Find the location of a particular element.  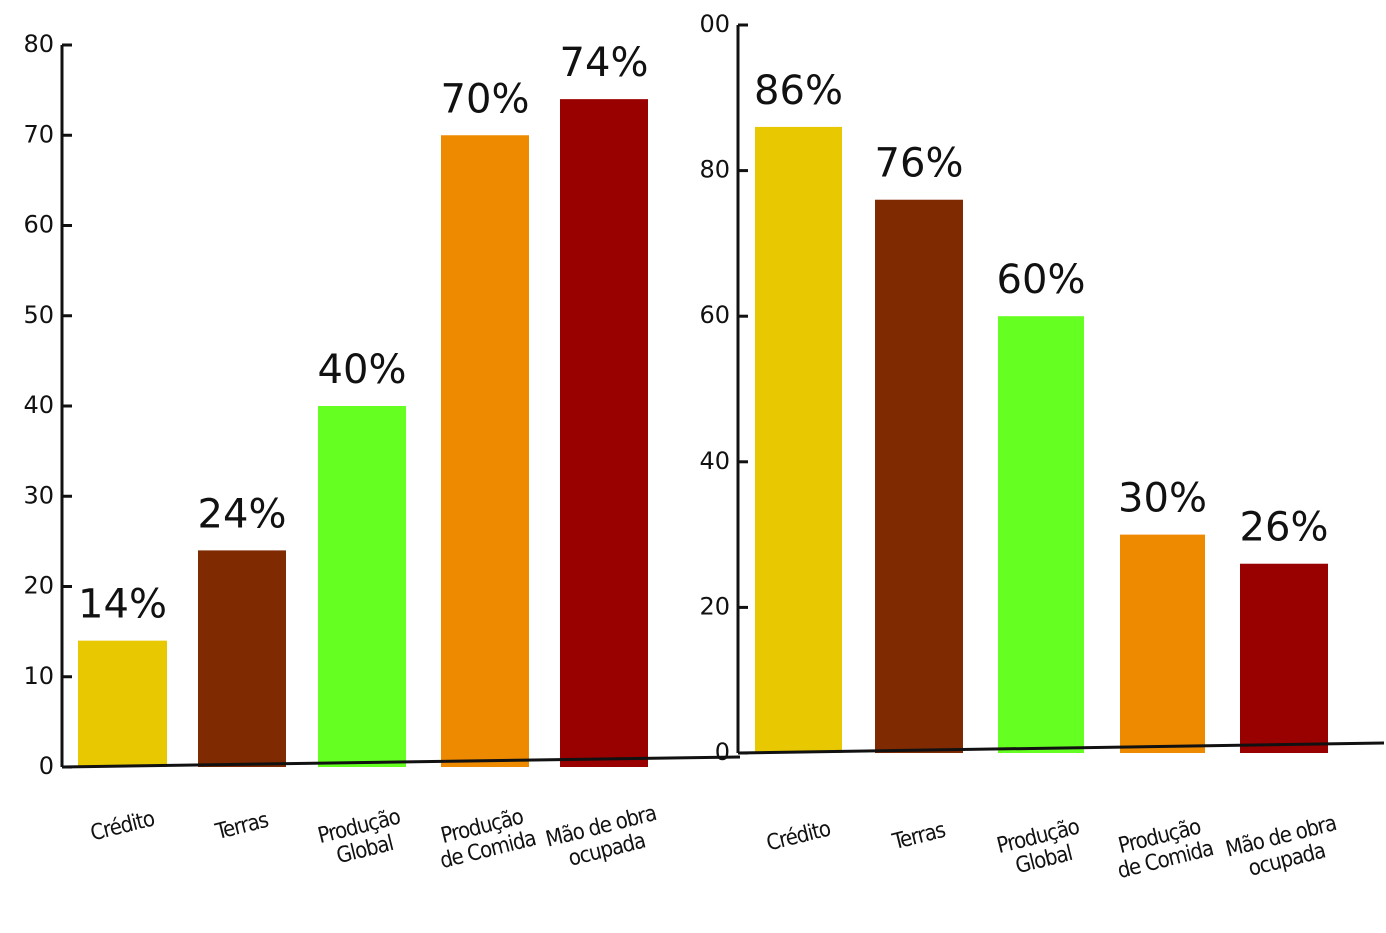

y-tick-label: 50 is located at coordinates (38, 315).